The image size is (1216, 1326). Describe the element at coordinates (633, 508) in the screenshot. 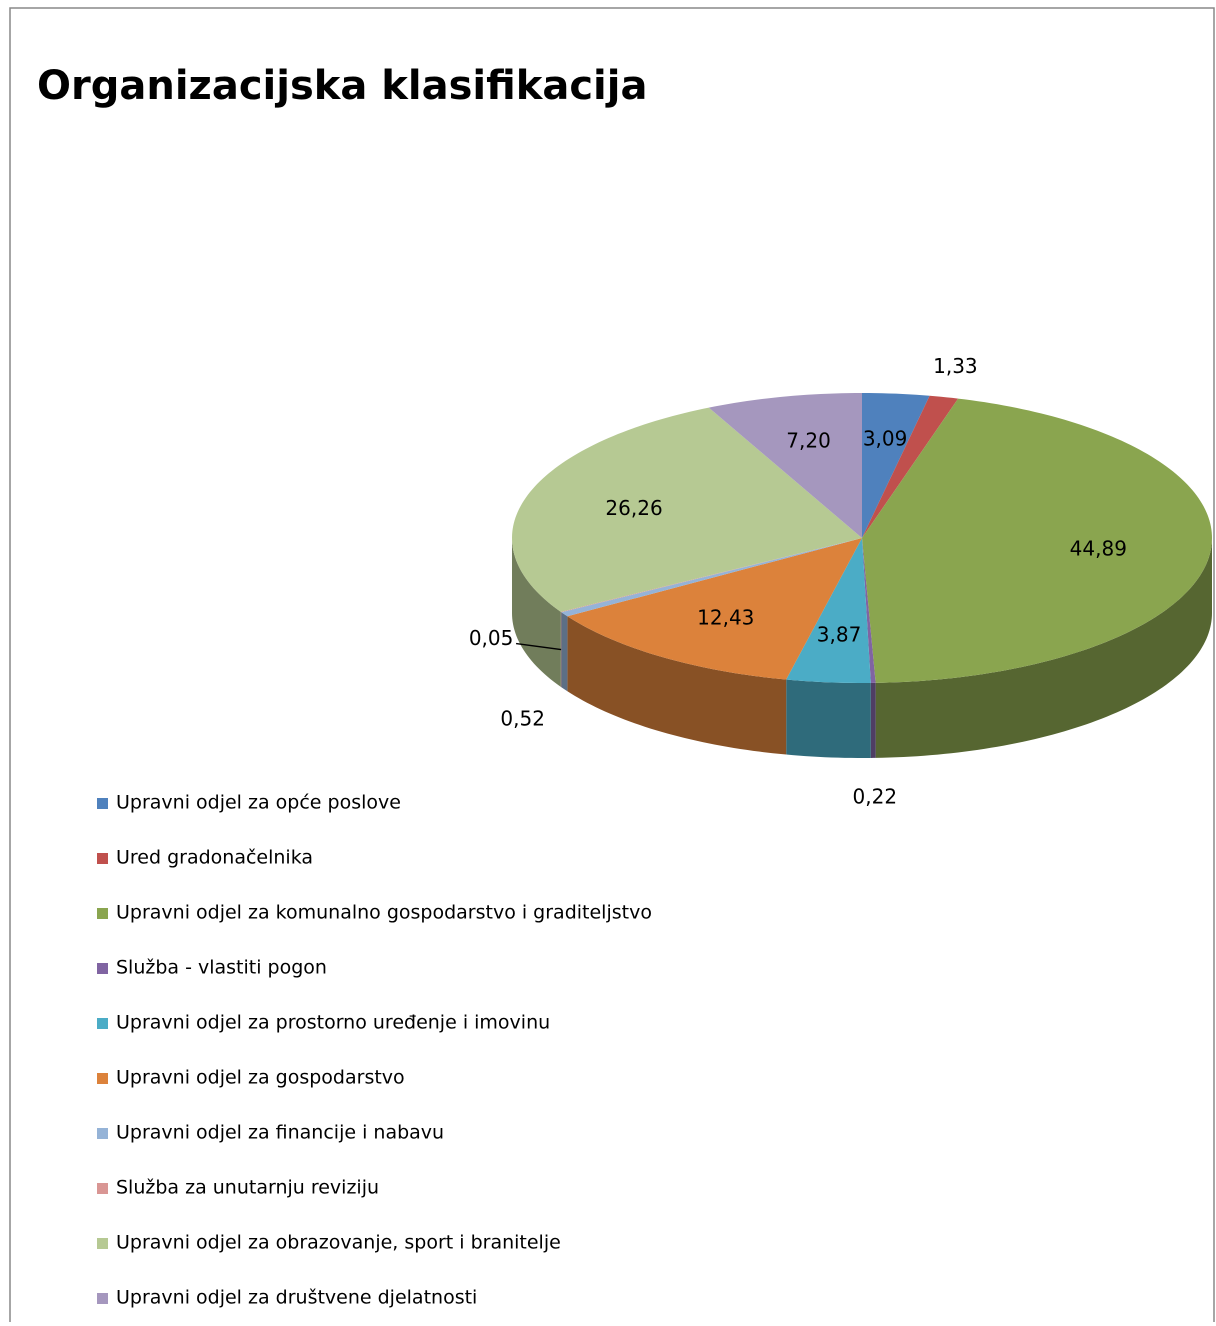

I see `data-label: 26,26` at that location.